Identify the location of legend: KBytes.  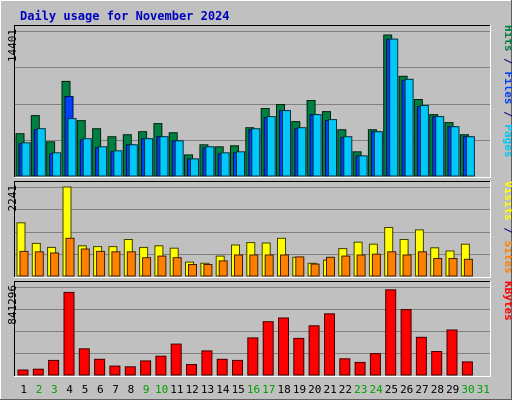
(507, 301).